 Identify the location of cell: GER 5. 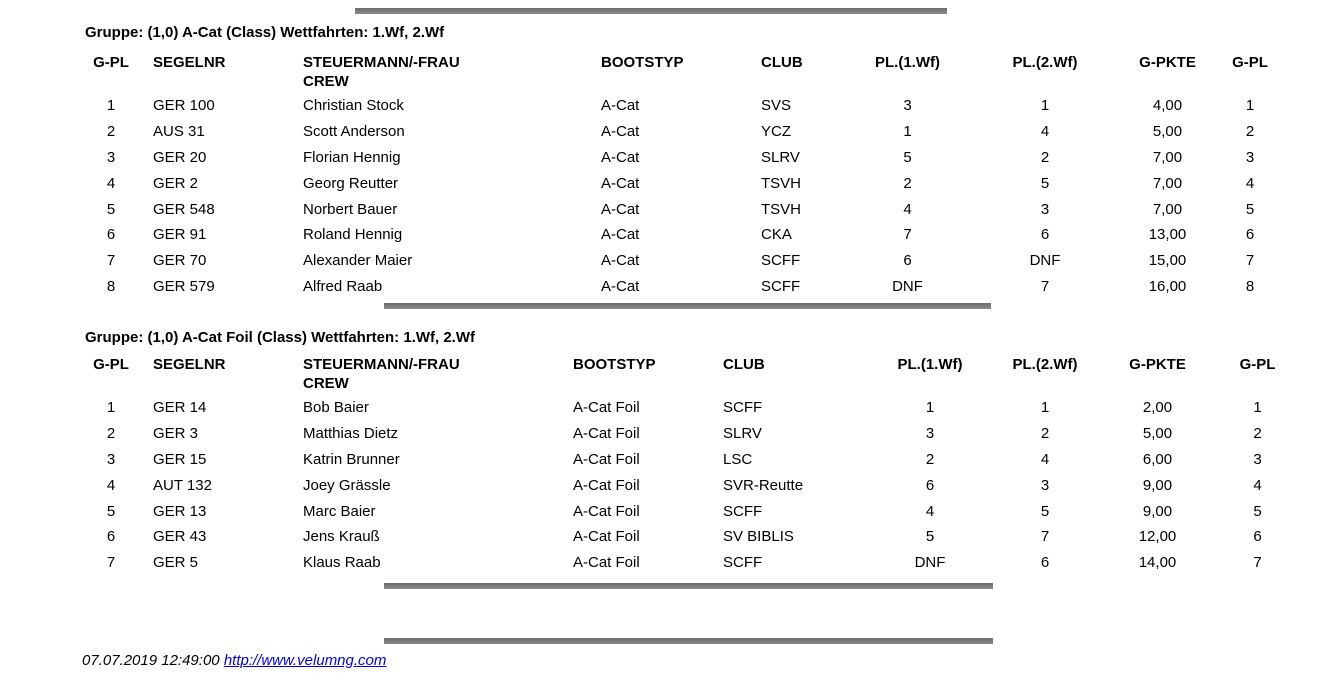
(176, 563).